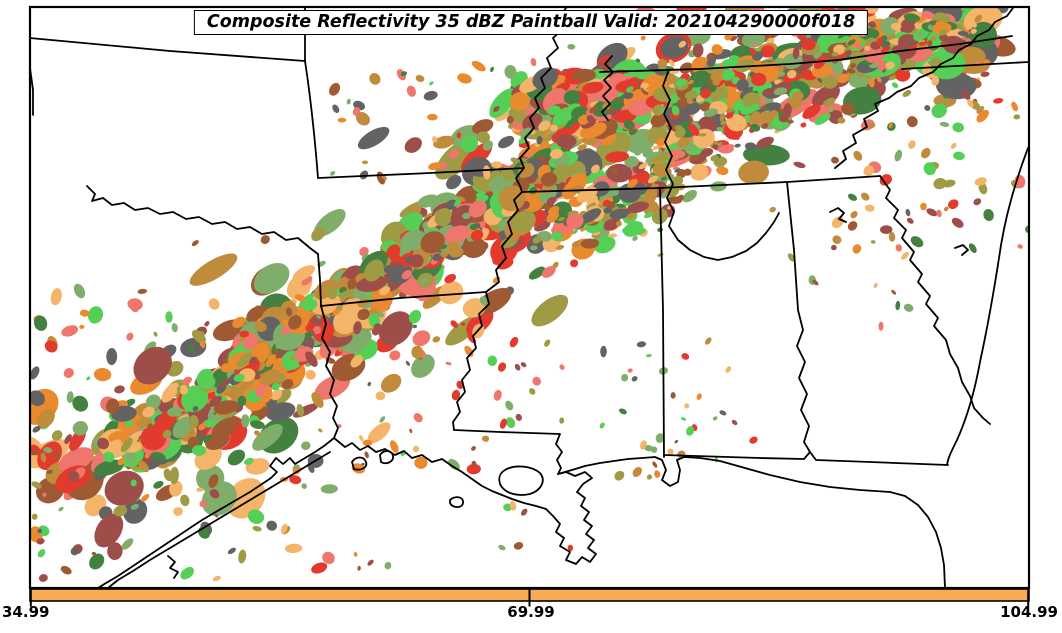 The height and width of the screenshot is (633, 1062). I want to click on border-ga-sc-savannah, so click(935, 300).